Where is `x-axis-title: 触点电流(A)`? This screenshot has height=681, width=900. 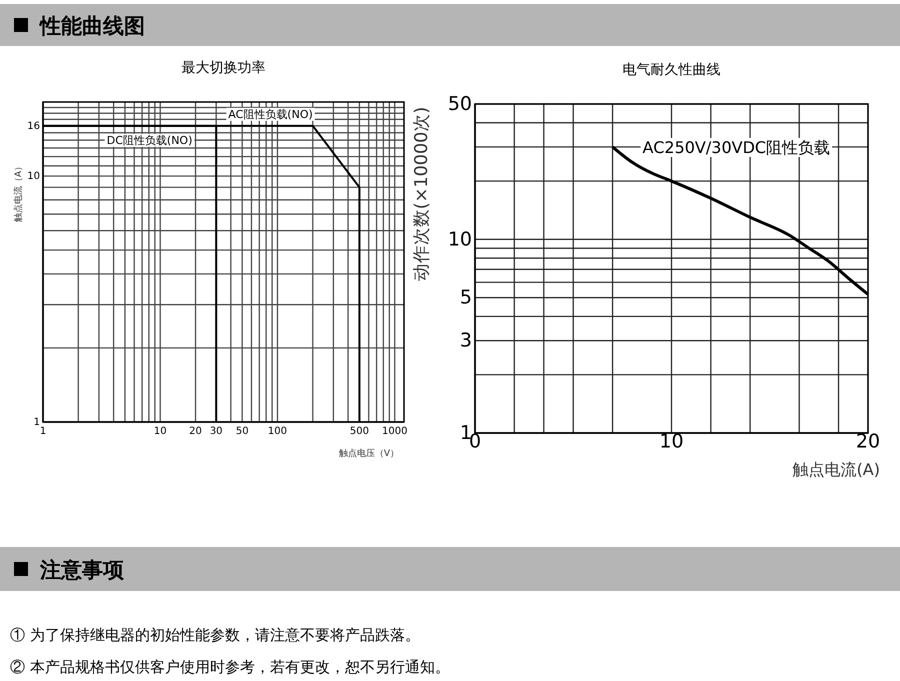
x-axis-title: 触点电流(A) is located at coordinates (836, 469).